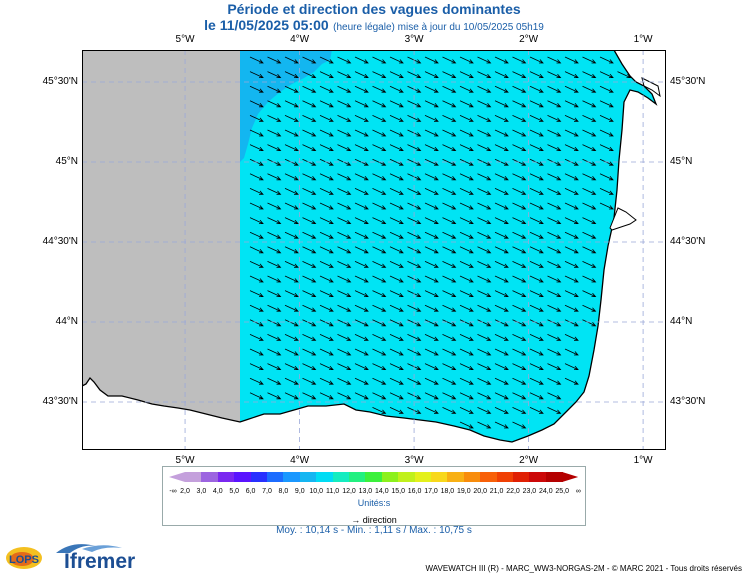 This screenshot has height=577, width=748. Describe the element at coordinates (234, 491) in the screenshot. I see `legend-label: 5,0` at that location.